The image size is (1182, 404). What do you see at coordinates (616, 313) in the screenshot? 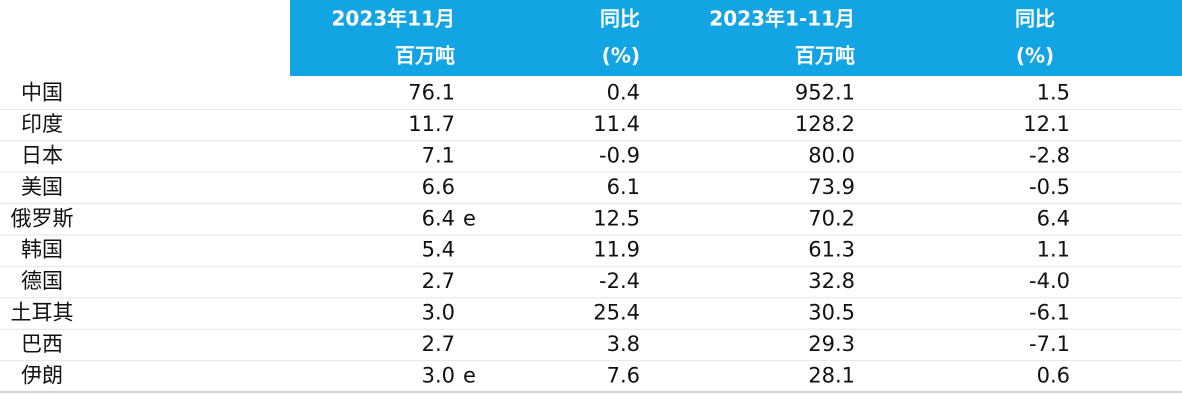
I see `table-cell: 25.4` at bounding box center [616, 313].